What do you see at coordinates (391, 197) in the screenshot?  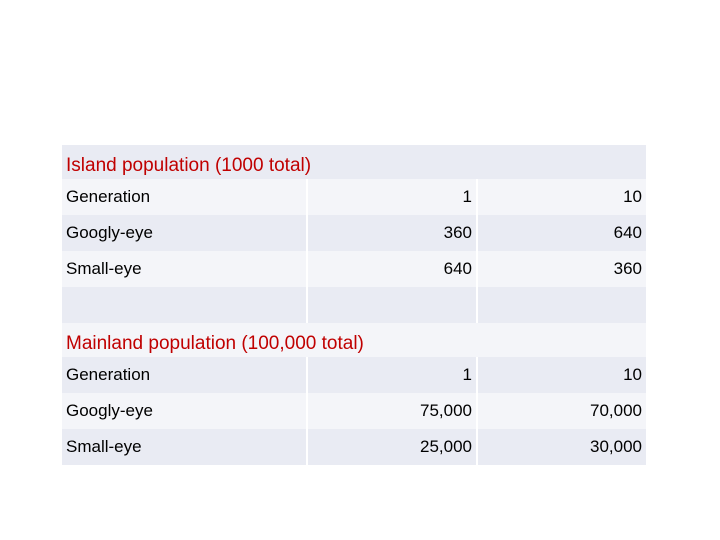 I see `island-header-col1: 1` at bounding box center [391, 197].